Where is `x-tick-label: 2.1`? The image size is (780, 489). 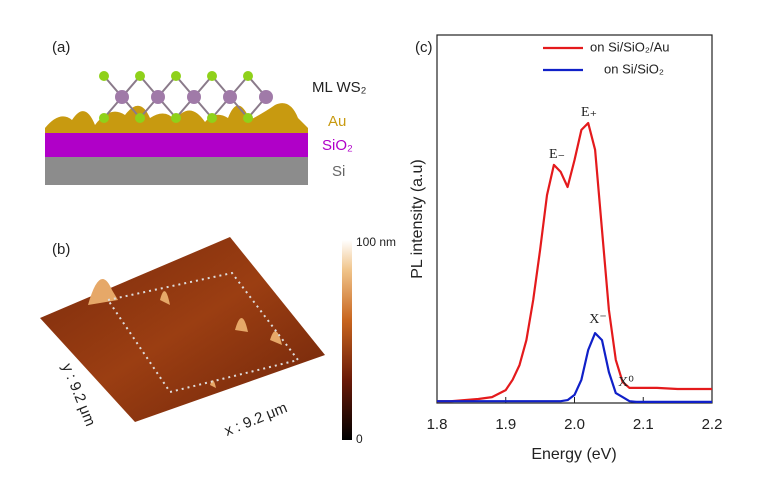 x-tick-label: 2.1 is located at coordinates (643, 424).